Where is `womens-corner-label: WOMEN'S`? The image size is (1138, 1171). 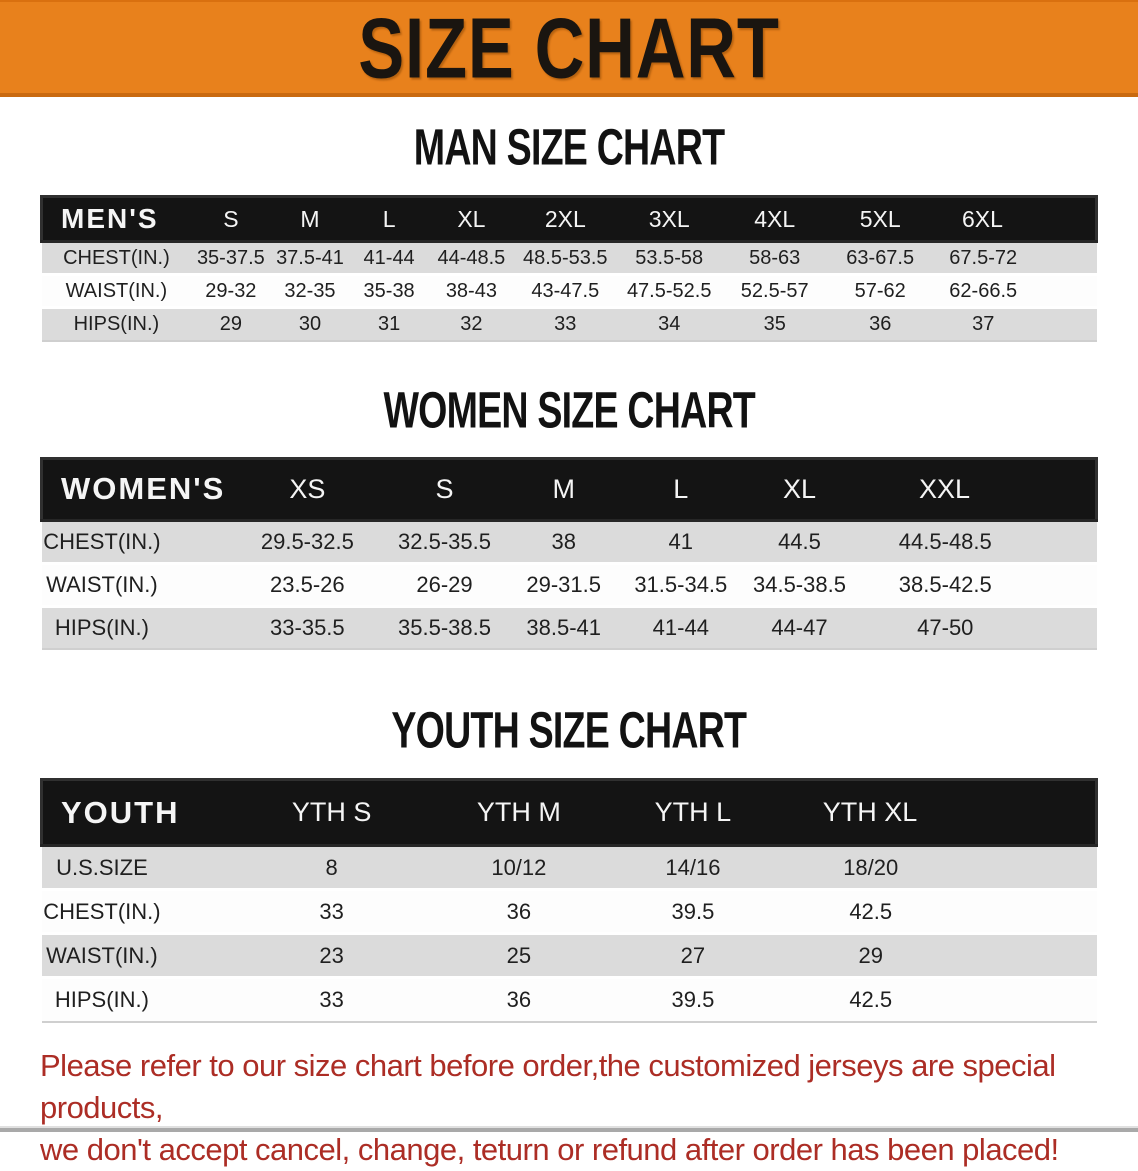 womens-corner-label: WOMEN'S is located at coordinates (136, 489).